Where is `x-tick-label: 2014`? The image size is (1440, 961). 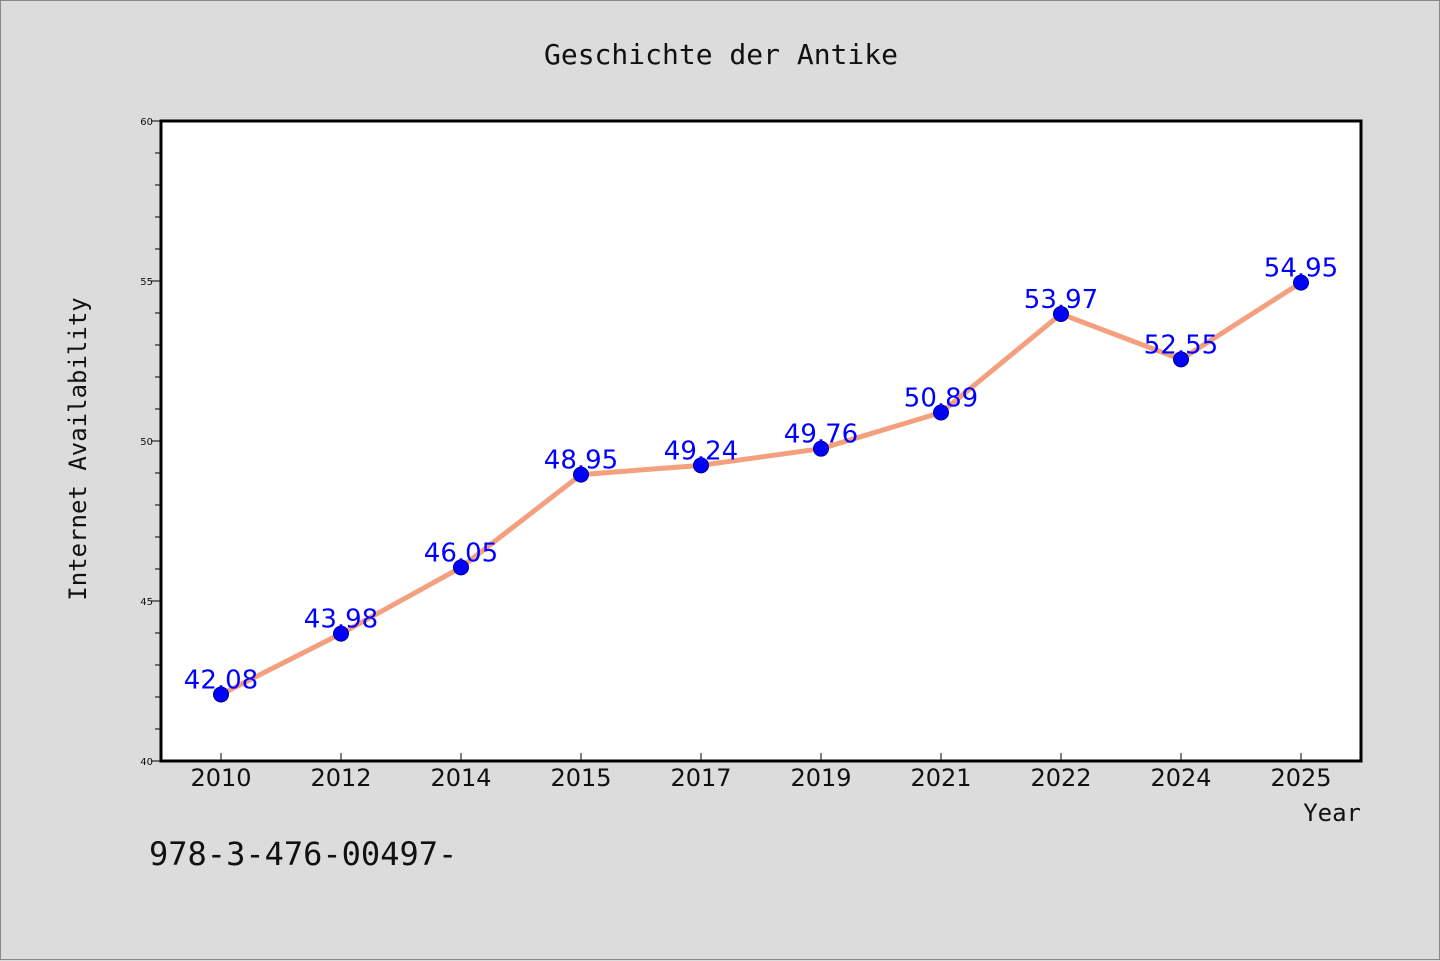
x-tick-label: 2014 is located at coordinates (460, 778).